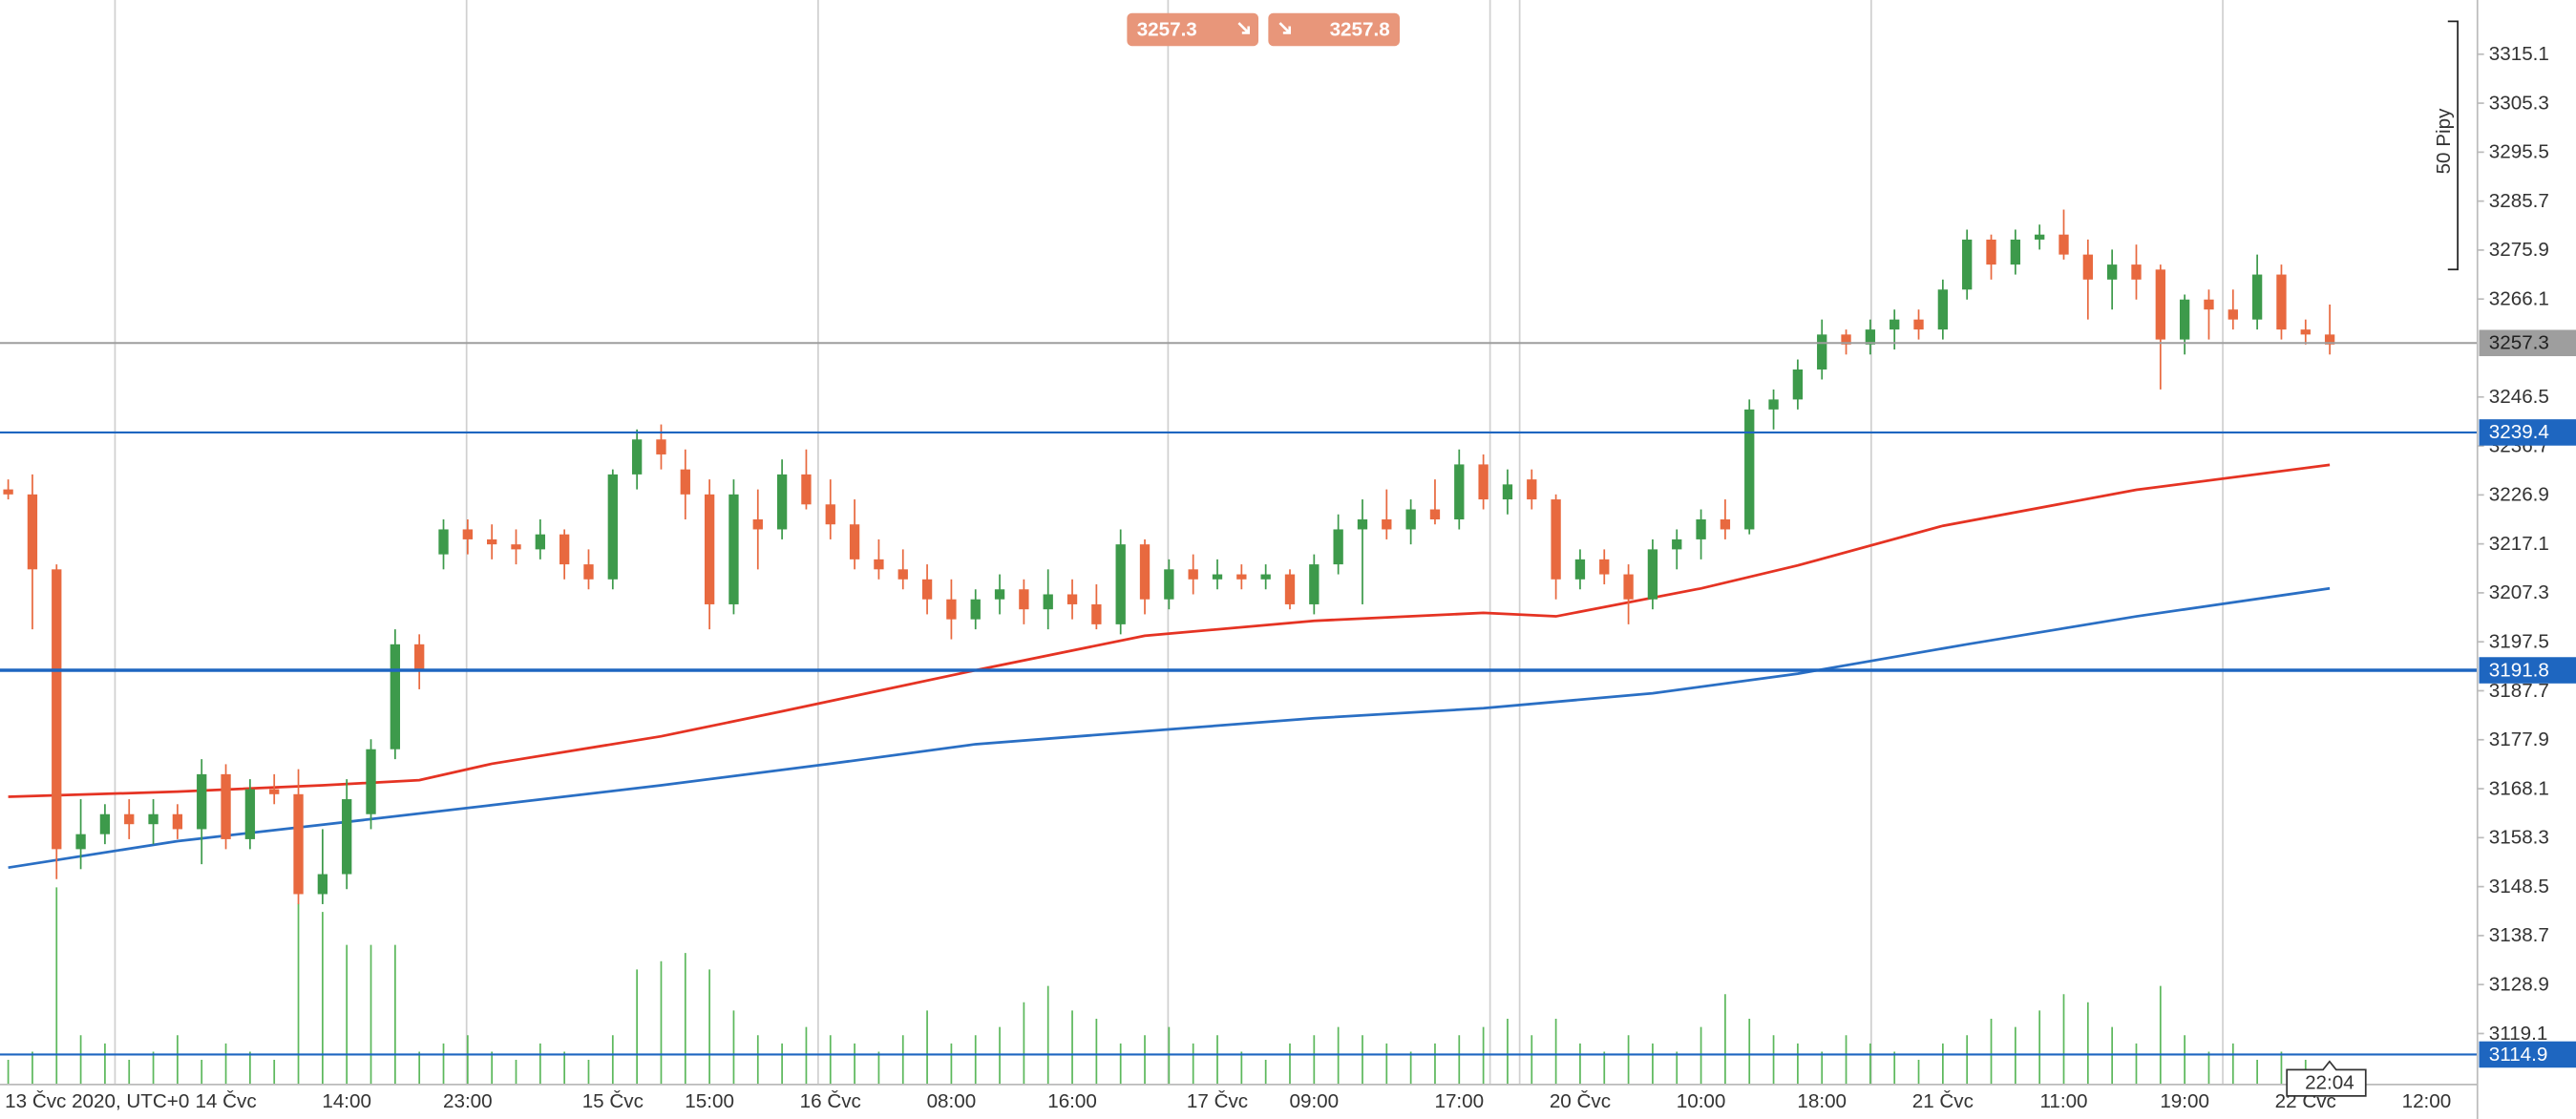 The image size is (2576, 1119). I want to click on buy-button: 3257.8, so click(1334, 30).